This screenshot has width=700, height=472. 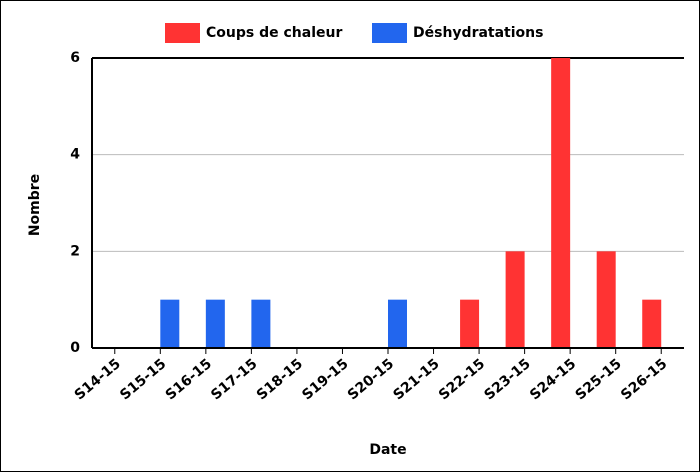 What do you see at coordinates (75, 58) in the screenshot?
I see `y-tick-label: 6` at bounding box center [75, 58].